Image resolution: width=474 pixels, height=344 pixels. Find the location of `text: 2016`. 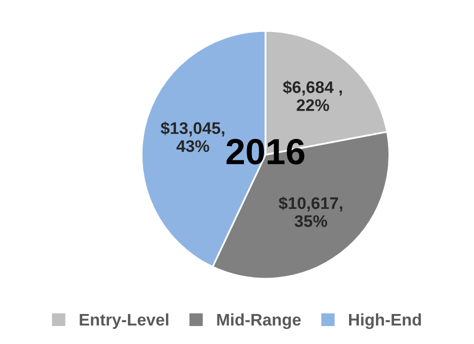

text: 2016 is located at coordinates (265, 151).